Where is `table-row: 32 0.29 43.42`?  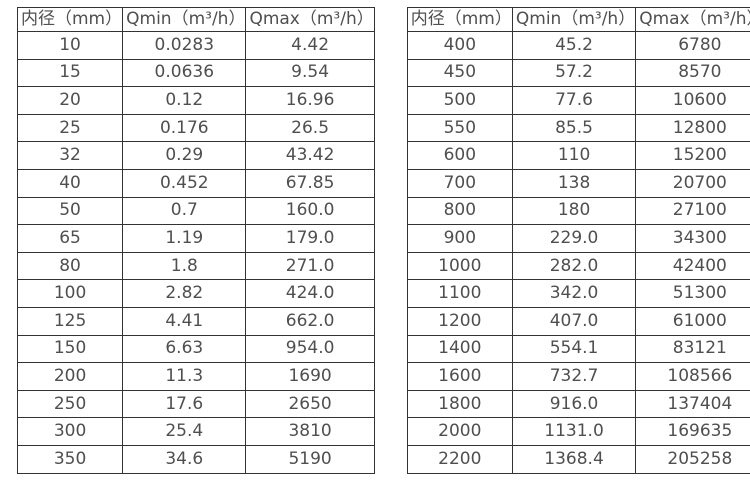 table-row: 32 0.29 43.42 is located at coordinates (195, 155).